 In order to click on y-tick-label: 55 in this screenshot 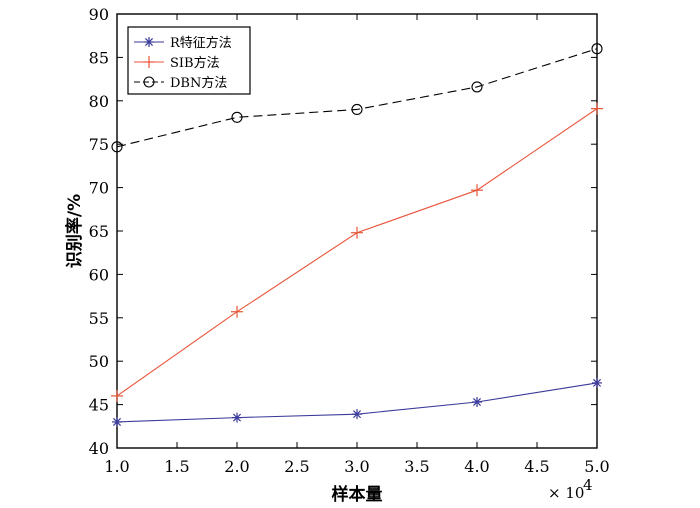, I will do `click(99, 318)`.